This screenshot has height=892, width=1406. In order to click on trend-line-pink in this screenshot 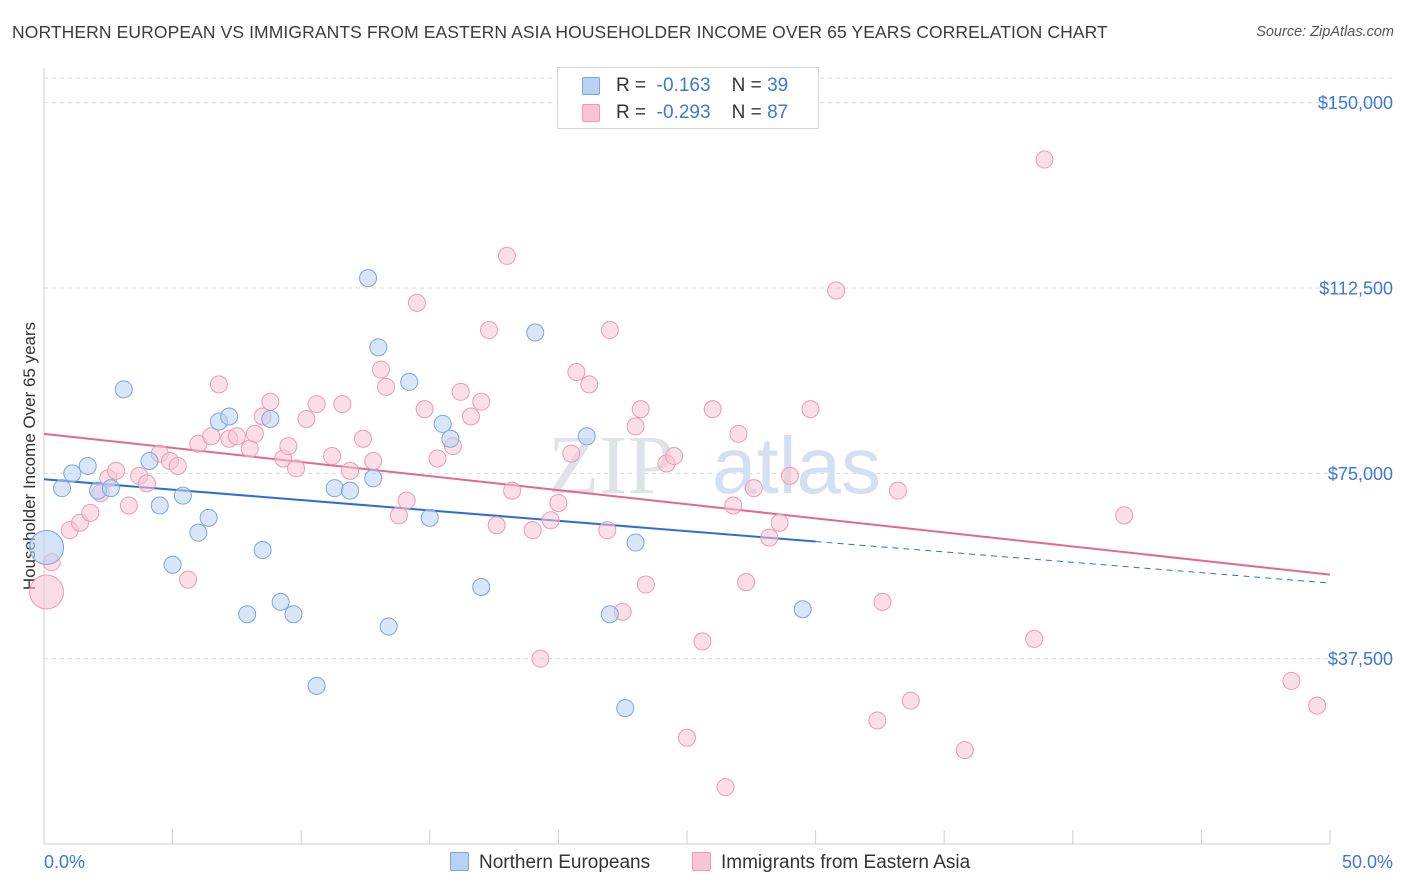, I will do `click(687, 504)`.